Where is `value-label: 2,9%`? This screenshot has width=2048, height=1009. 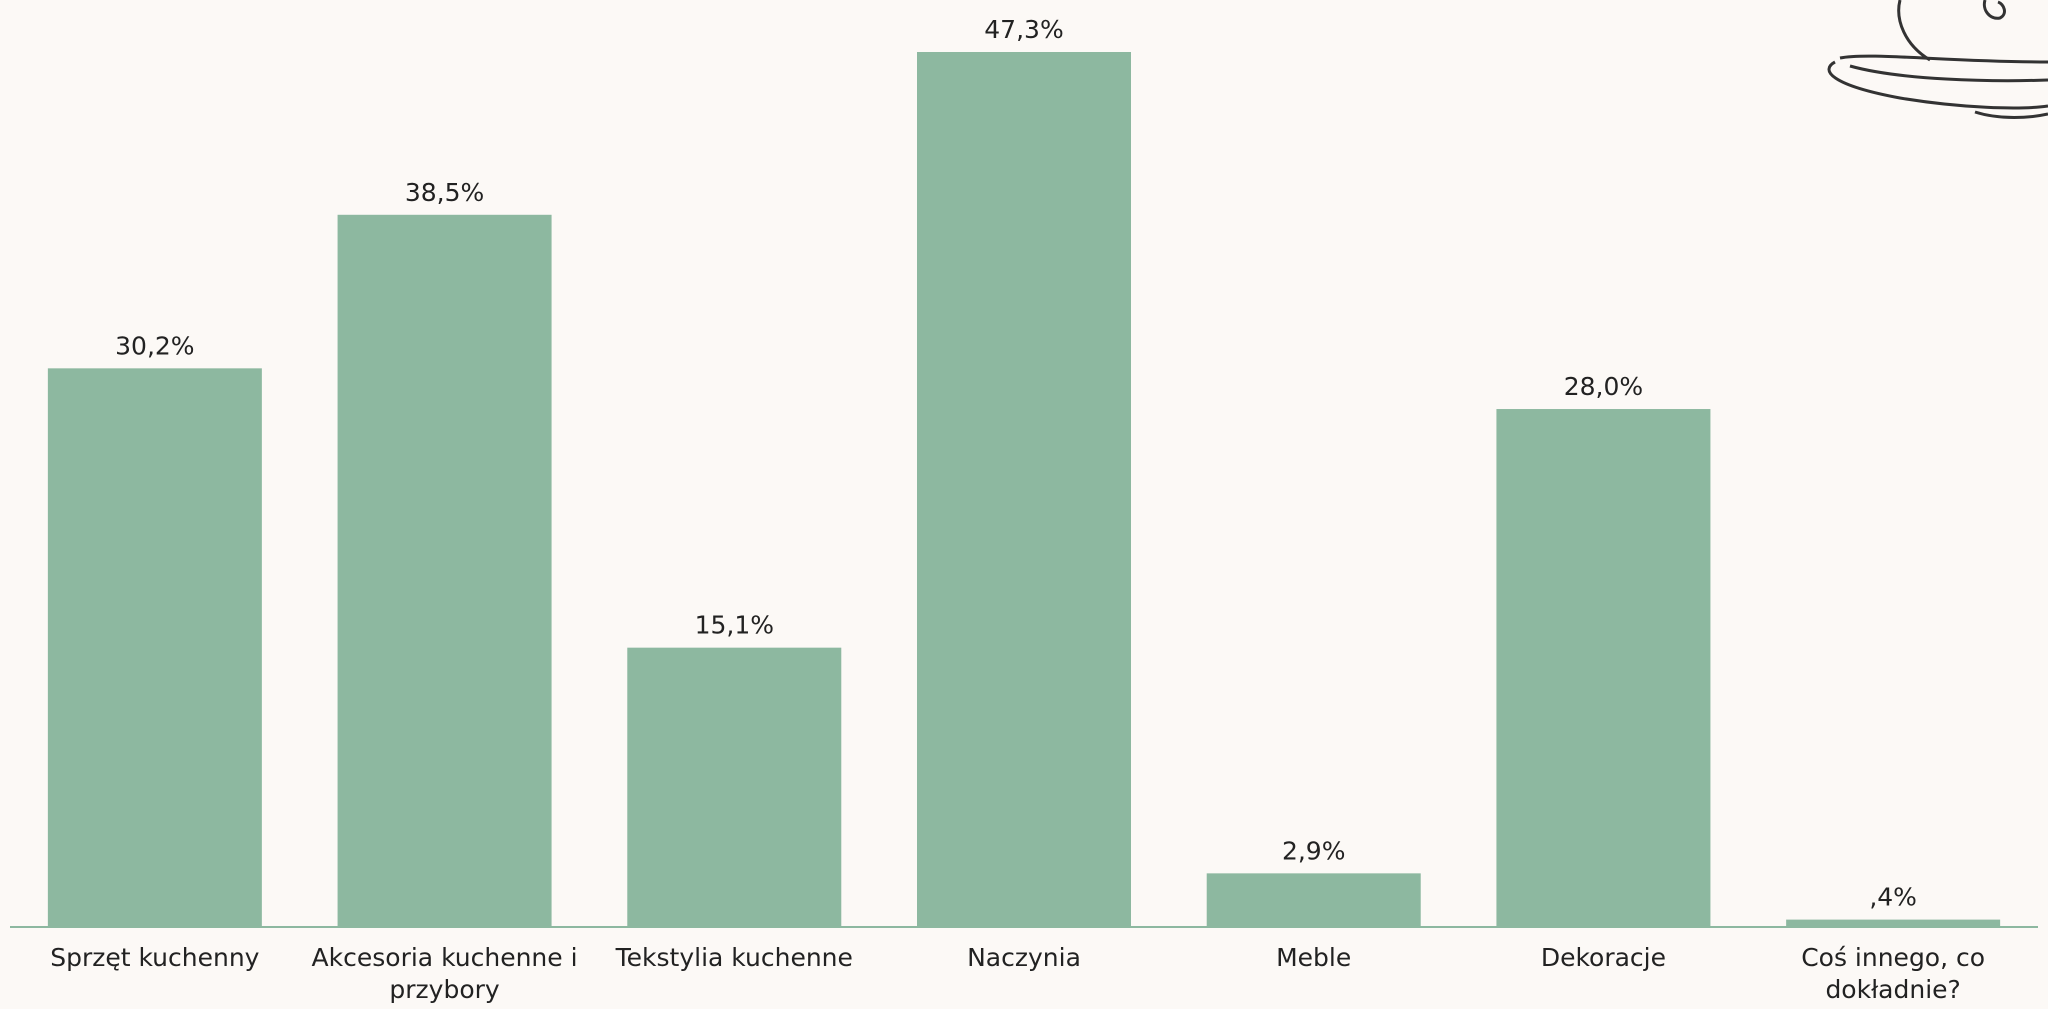 value-label: 2,9% is located at coordinates (1314, 850).